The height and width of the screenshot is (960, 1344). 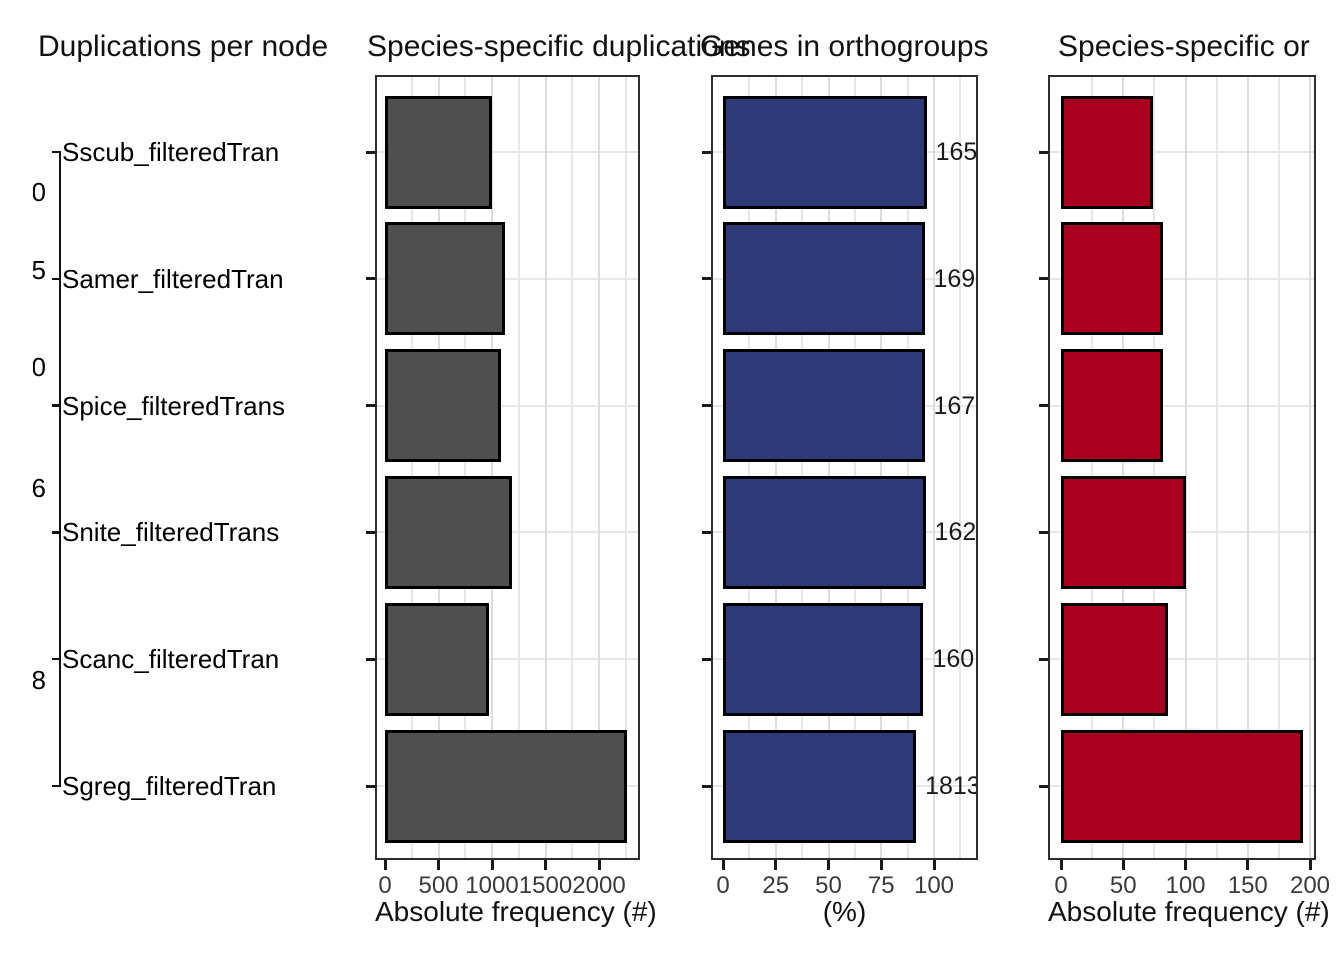 What do you see at coordinates (545, 885) in the screenshot?
I see `x-axis-tick-label: 1500` at bounding box center [545, 885].